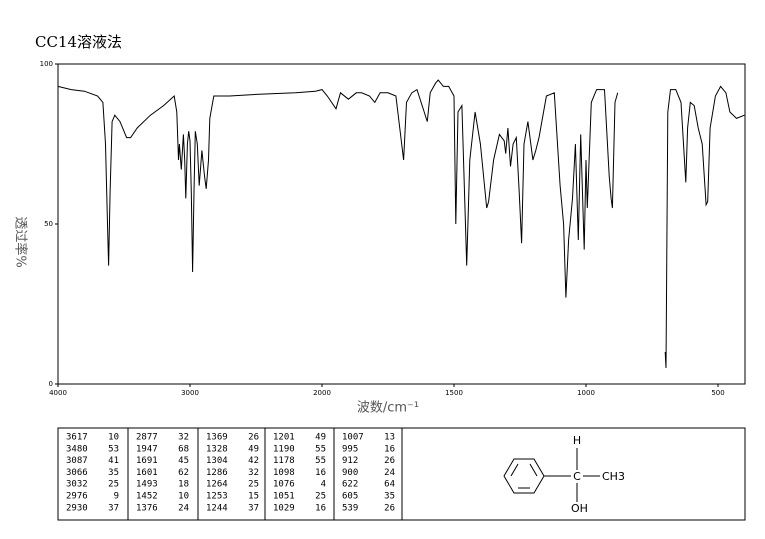  What do you see at coordinates (78, 42) in the screenshot?
I see `chart-title: CC14溶液法` at bounding box center [78, 42].